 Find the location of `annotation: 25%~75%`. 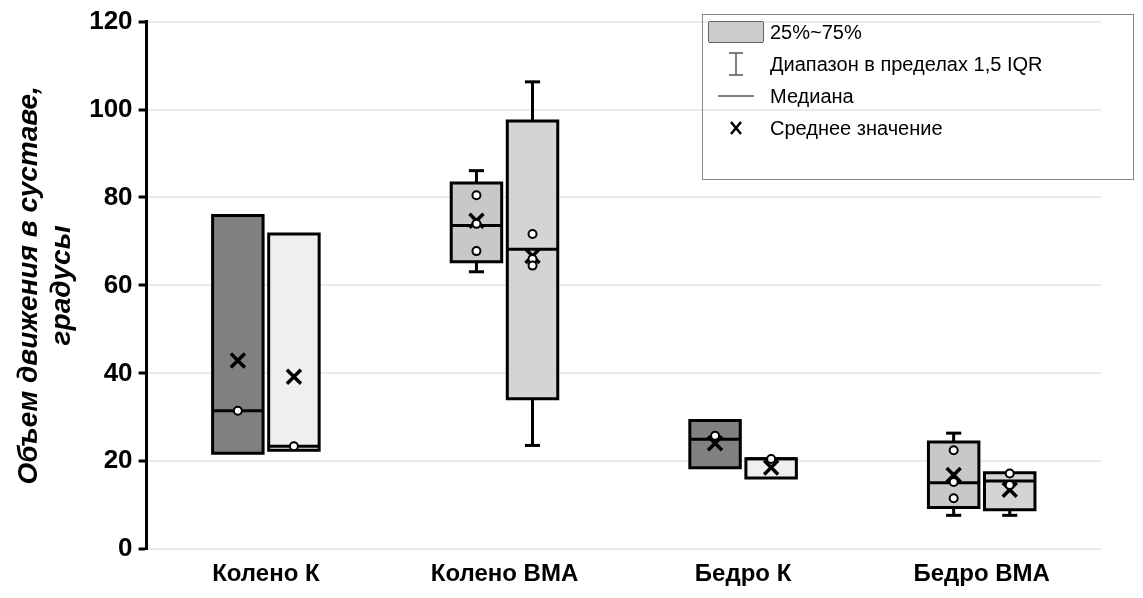

annotation: 25%~75% is located at coordinates (816, 32).